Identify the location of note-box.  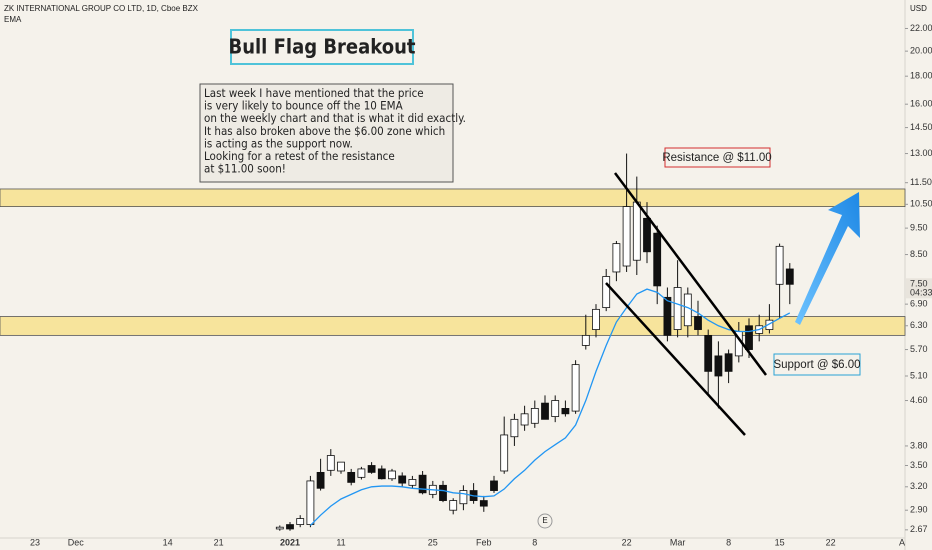
(326, 133).